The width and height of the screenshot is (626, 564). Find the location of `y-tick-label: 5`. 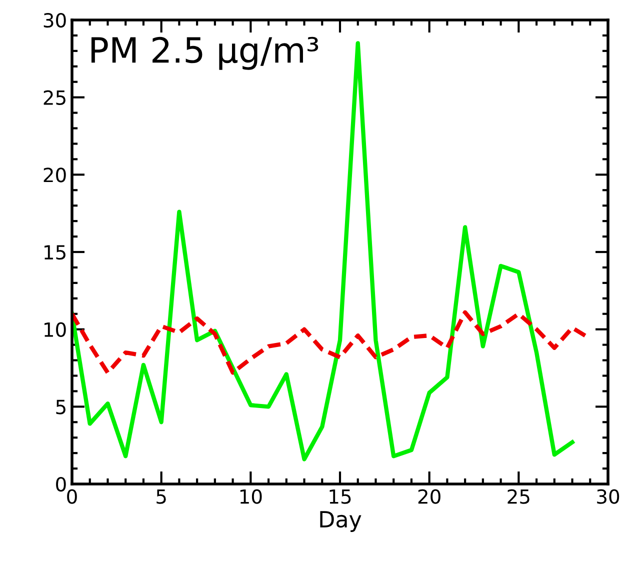

y-tick-label: 5 is located at coordinates (61, 407).